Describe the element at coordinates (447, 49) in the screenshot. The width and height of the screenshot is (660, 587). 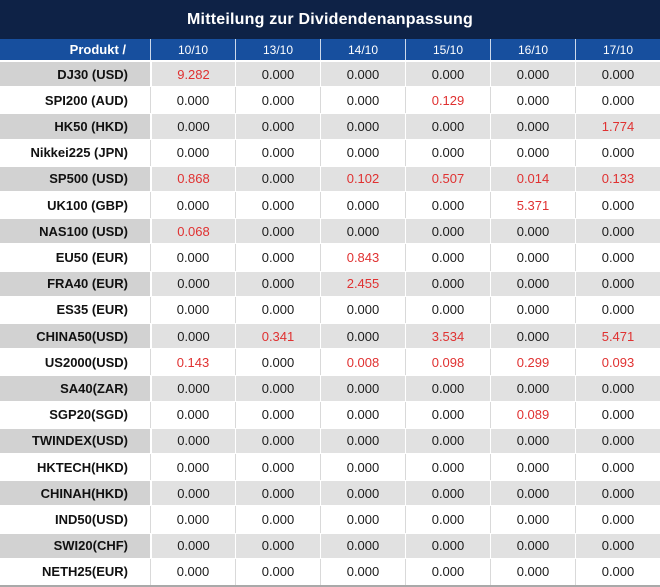
I see `column-header-date: 15/10` at that location.